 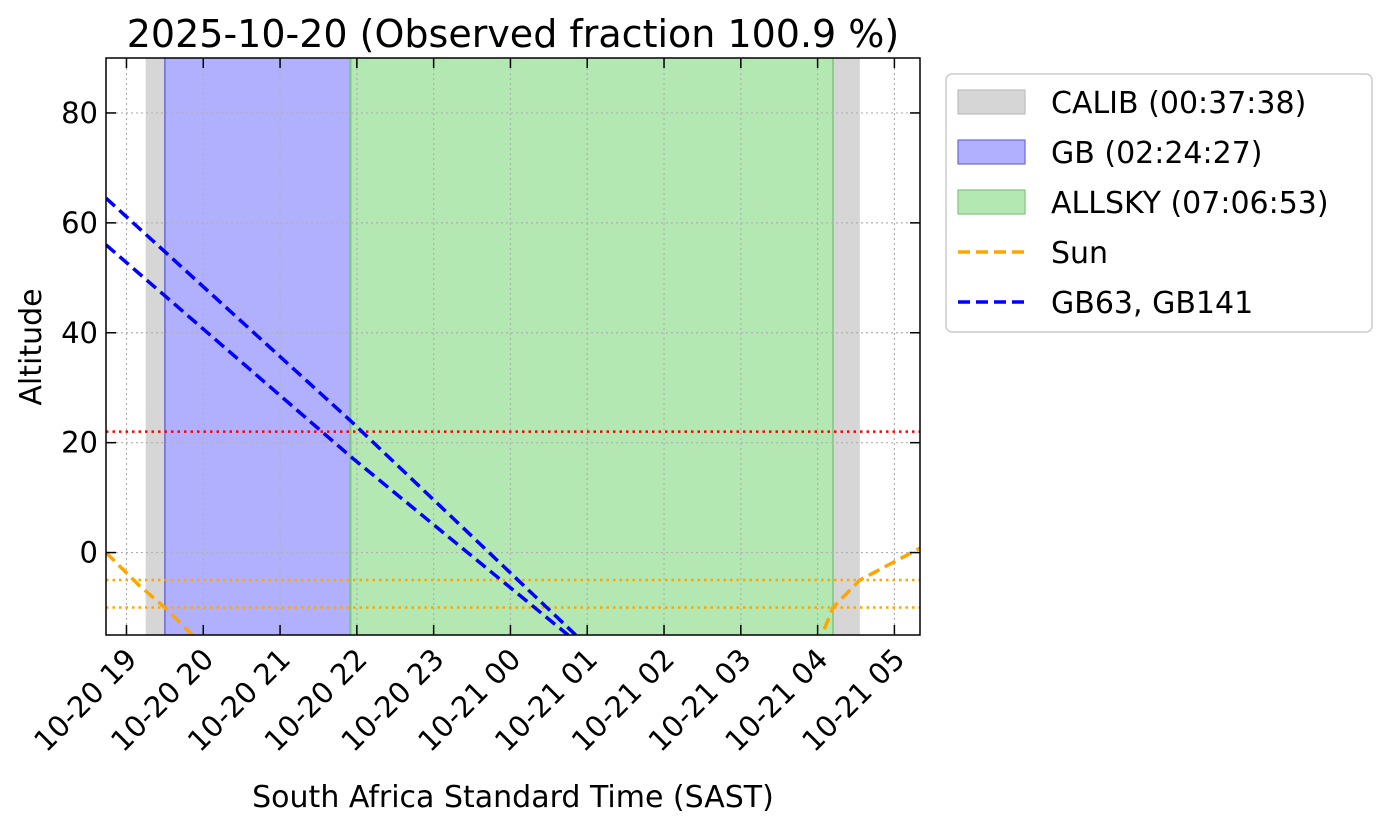 What do you see at coordinates (79, 113) in the screenshot?
I see `y-tick-label-5: 80` at bounding box center [79, 113].